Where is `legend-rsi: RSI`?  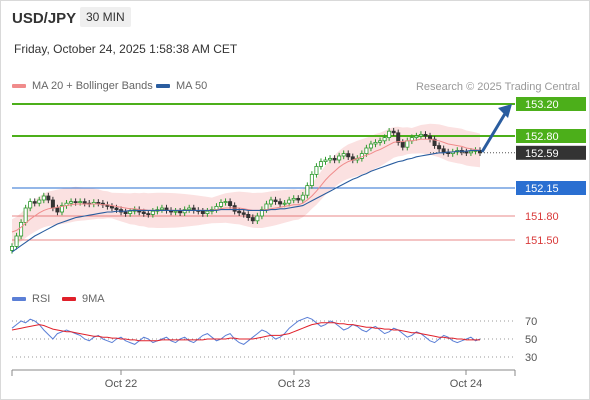
legend-rsi: RSI is located at coordinates (31, 299).